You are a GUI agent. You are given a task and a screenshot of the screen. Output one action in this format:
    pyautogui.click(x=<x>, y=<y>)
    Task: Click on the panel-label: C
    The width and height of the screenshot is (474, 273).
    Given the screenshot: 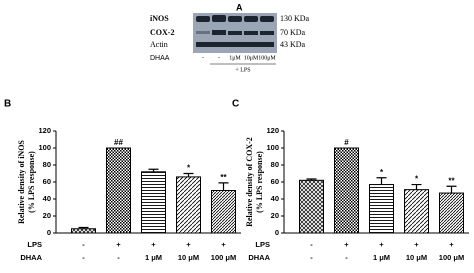 What is the action you would take?
    pyautogui.click(x=235, y=104)
    